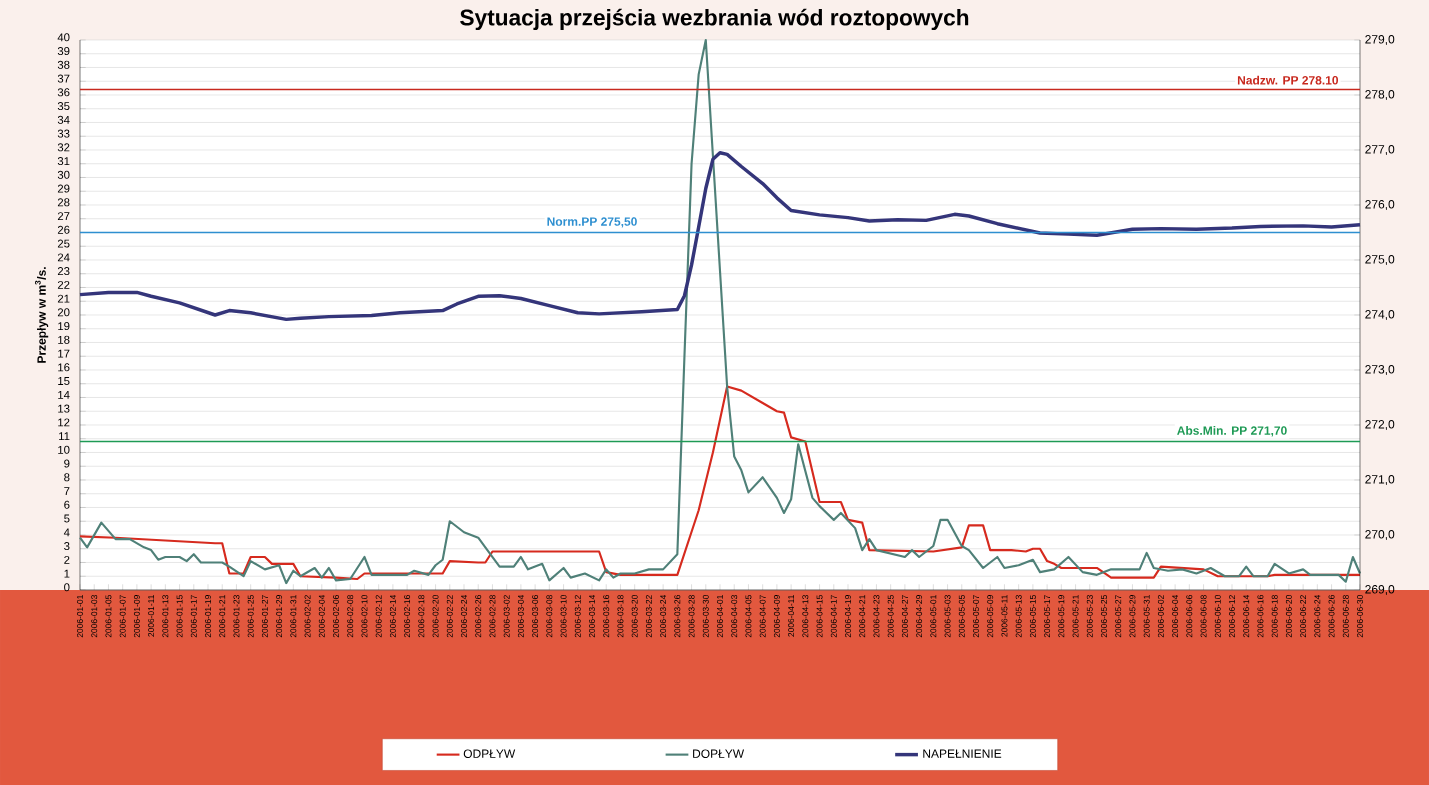 The width and height of the screenshot is (1429, 785). I want to click on x-tick-label: 2006-04-23, so click(876, 616).